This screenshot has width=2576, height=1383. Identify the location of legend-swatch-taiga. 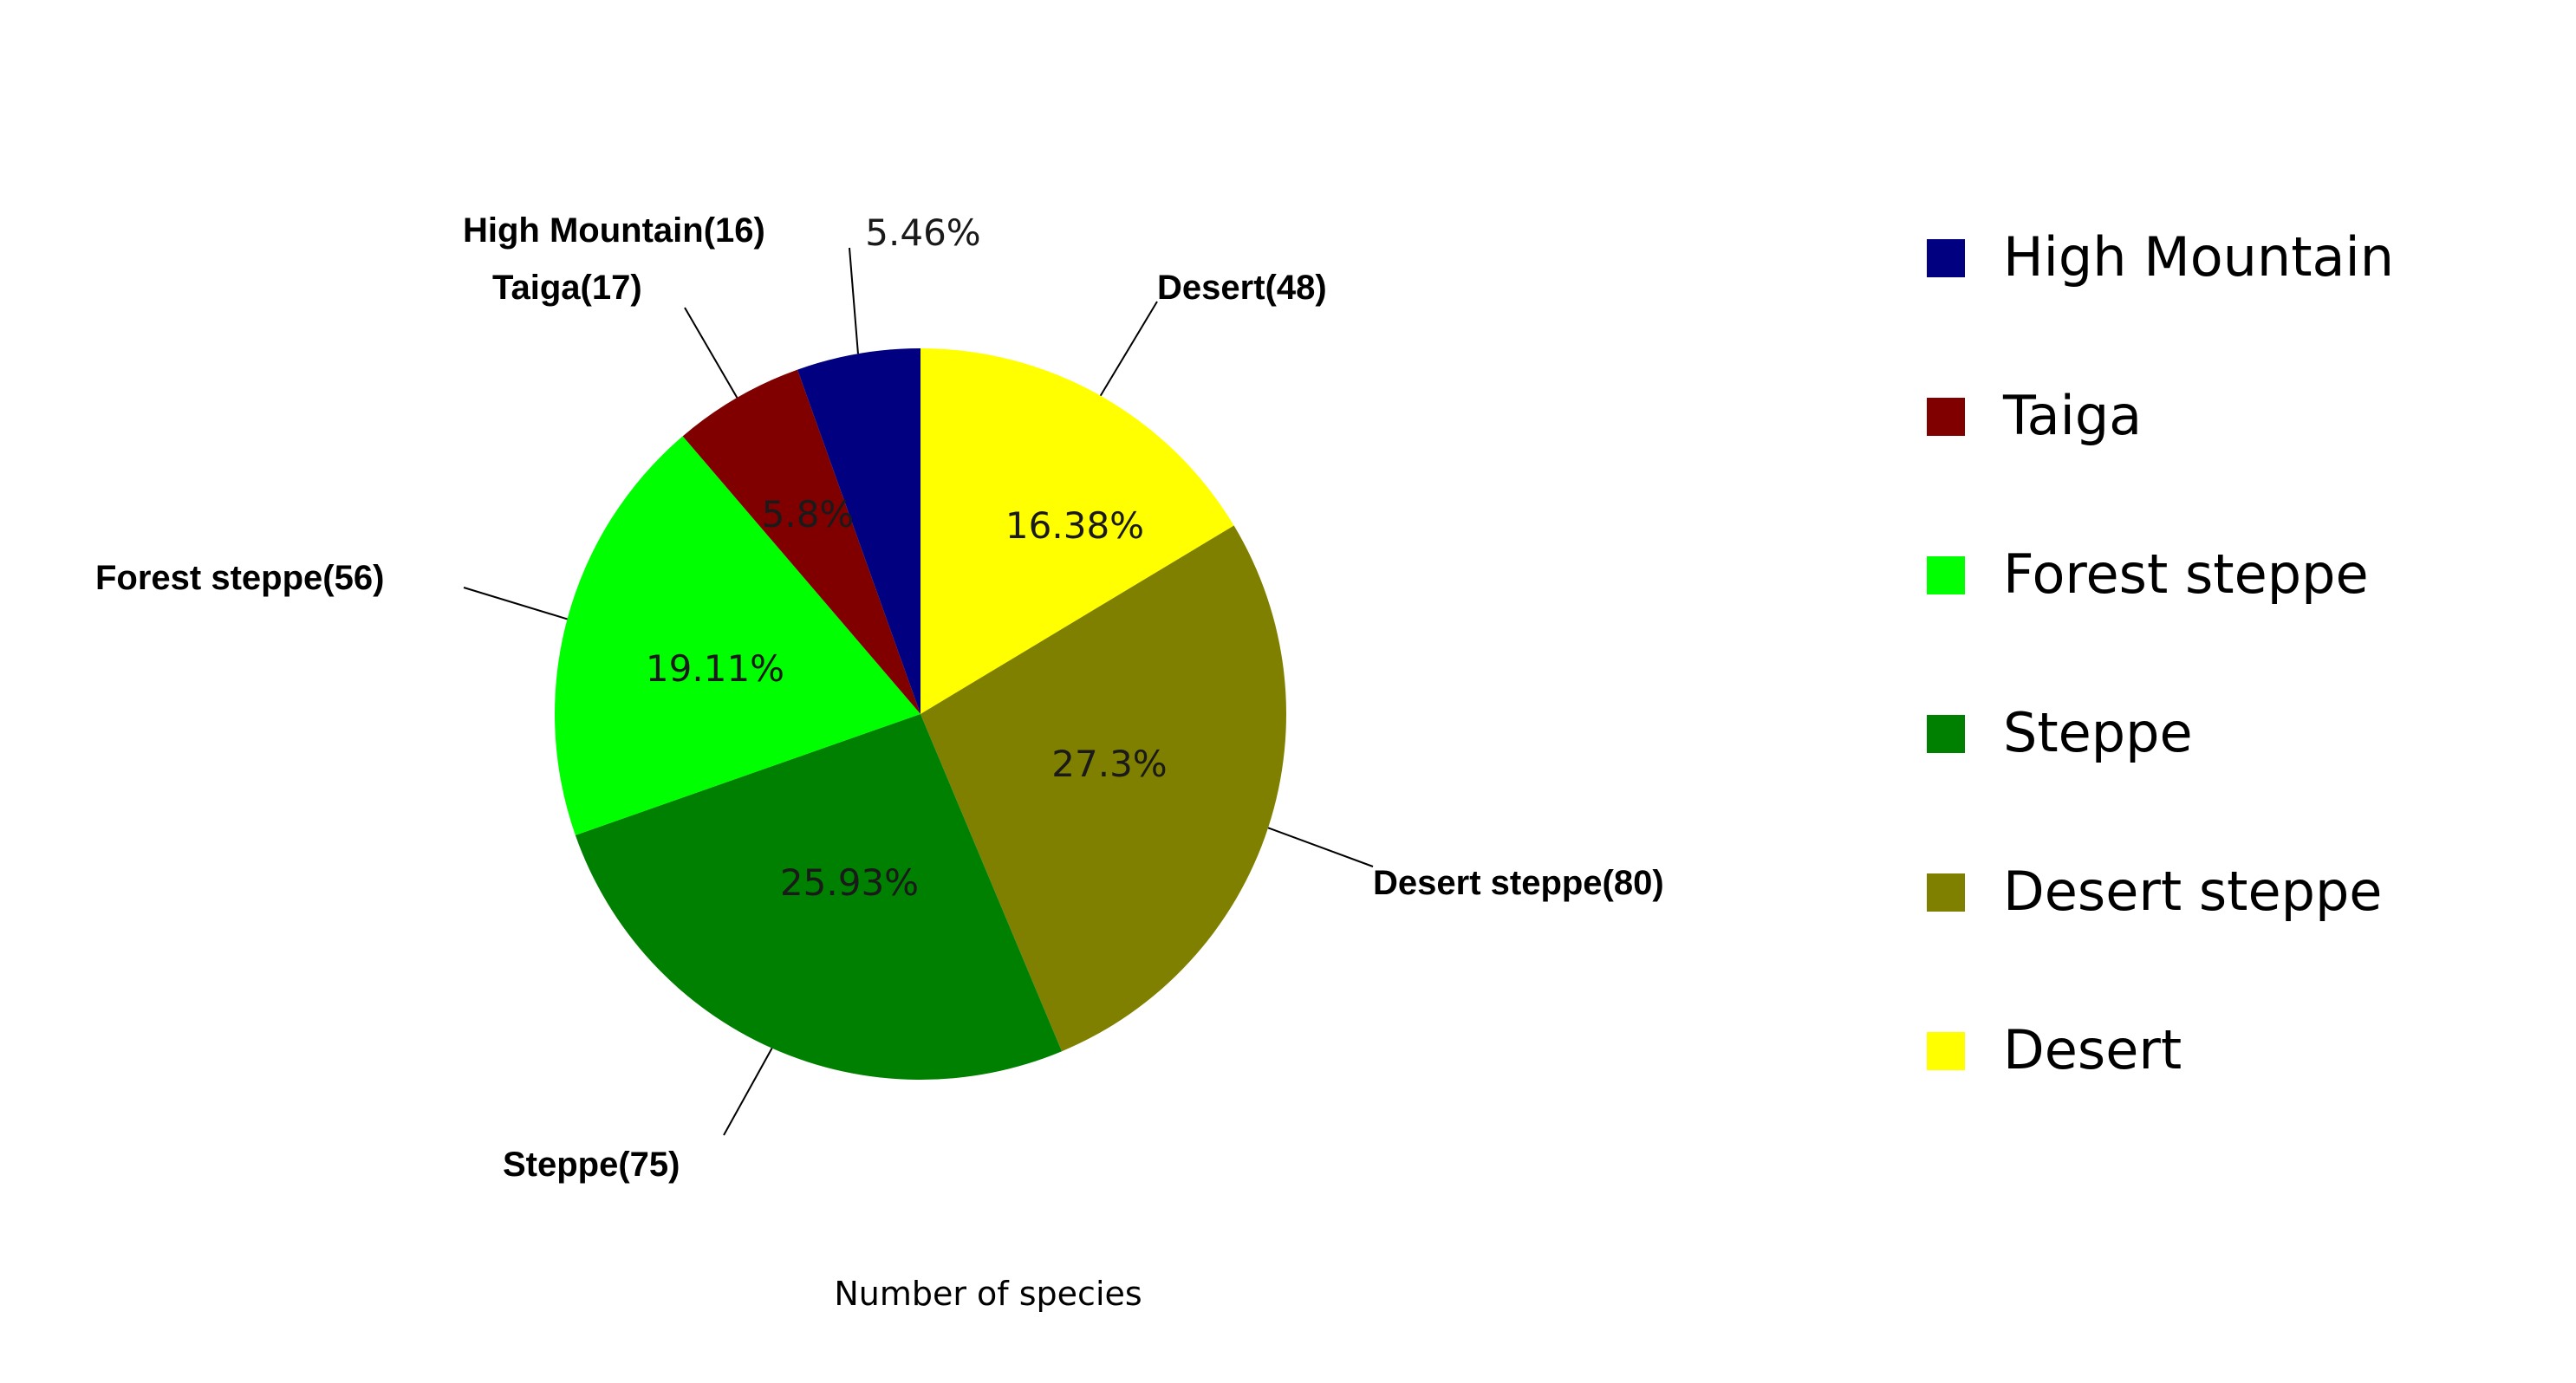
(1946, 417).